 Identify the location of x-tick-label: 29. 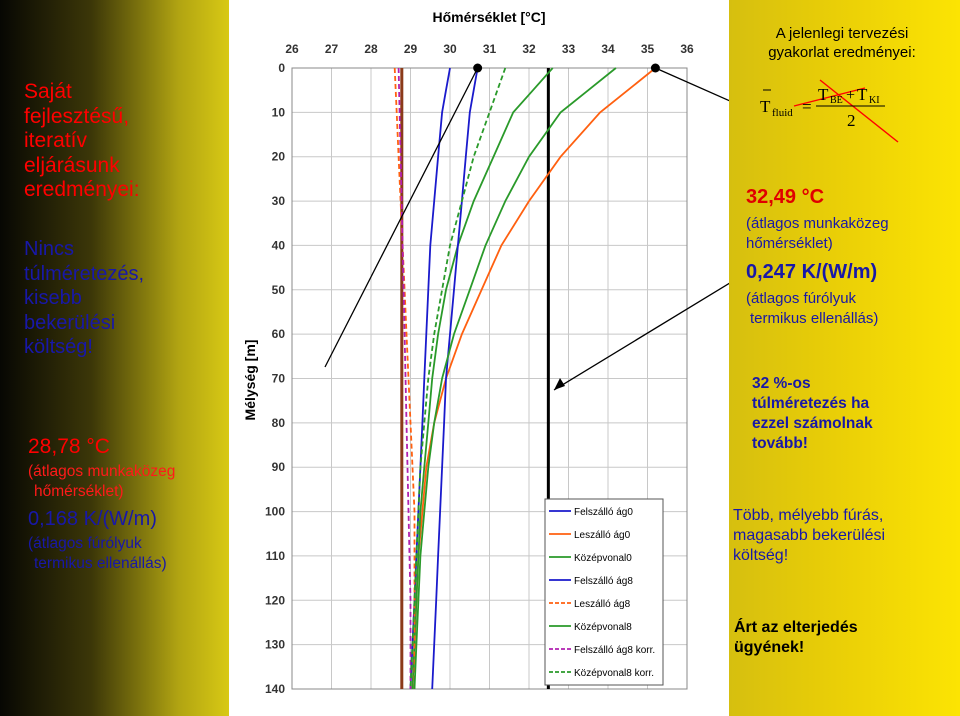
(411, 49).